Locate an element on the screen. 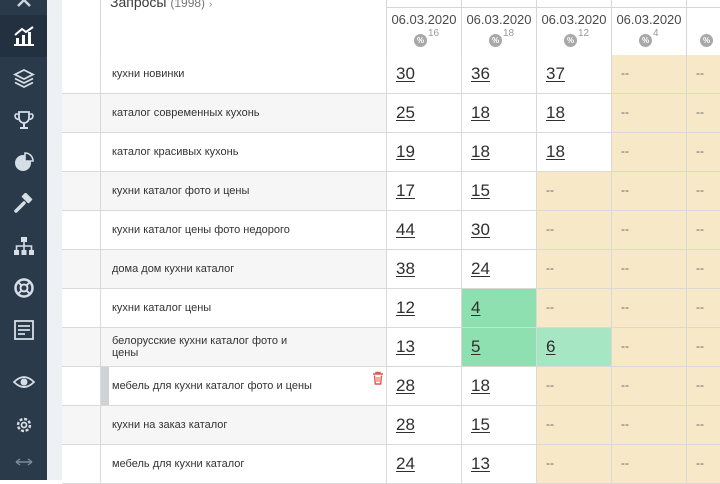 This screenshot has width=720, height=484. layers-icon is located at coordinates (23, 78).